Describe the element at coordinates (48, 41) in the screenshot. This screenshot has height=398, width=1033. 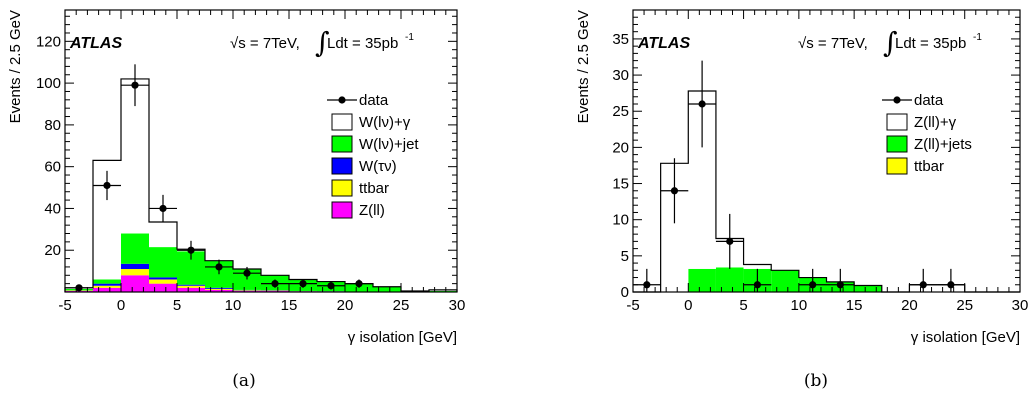
I see `y-tick-label: 120` at that location.